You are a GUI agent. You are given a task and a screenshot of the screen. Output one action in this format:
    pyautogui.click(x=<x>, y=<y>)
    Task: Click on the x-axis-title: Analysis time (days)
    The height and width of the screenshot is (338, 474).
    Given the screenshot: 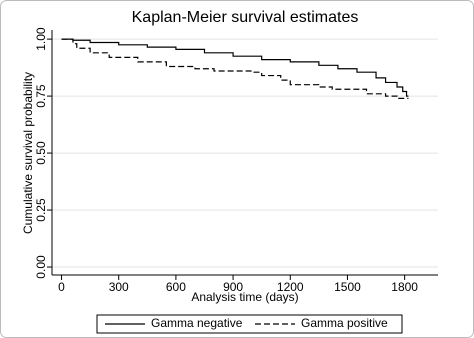 What is the action you would take?
    pyautogui.click(x=244, y=297)
    